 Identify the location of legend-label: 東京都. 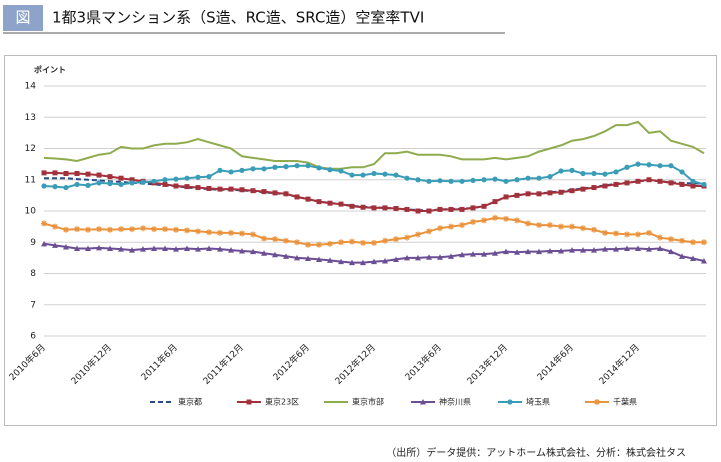
(190, 402).